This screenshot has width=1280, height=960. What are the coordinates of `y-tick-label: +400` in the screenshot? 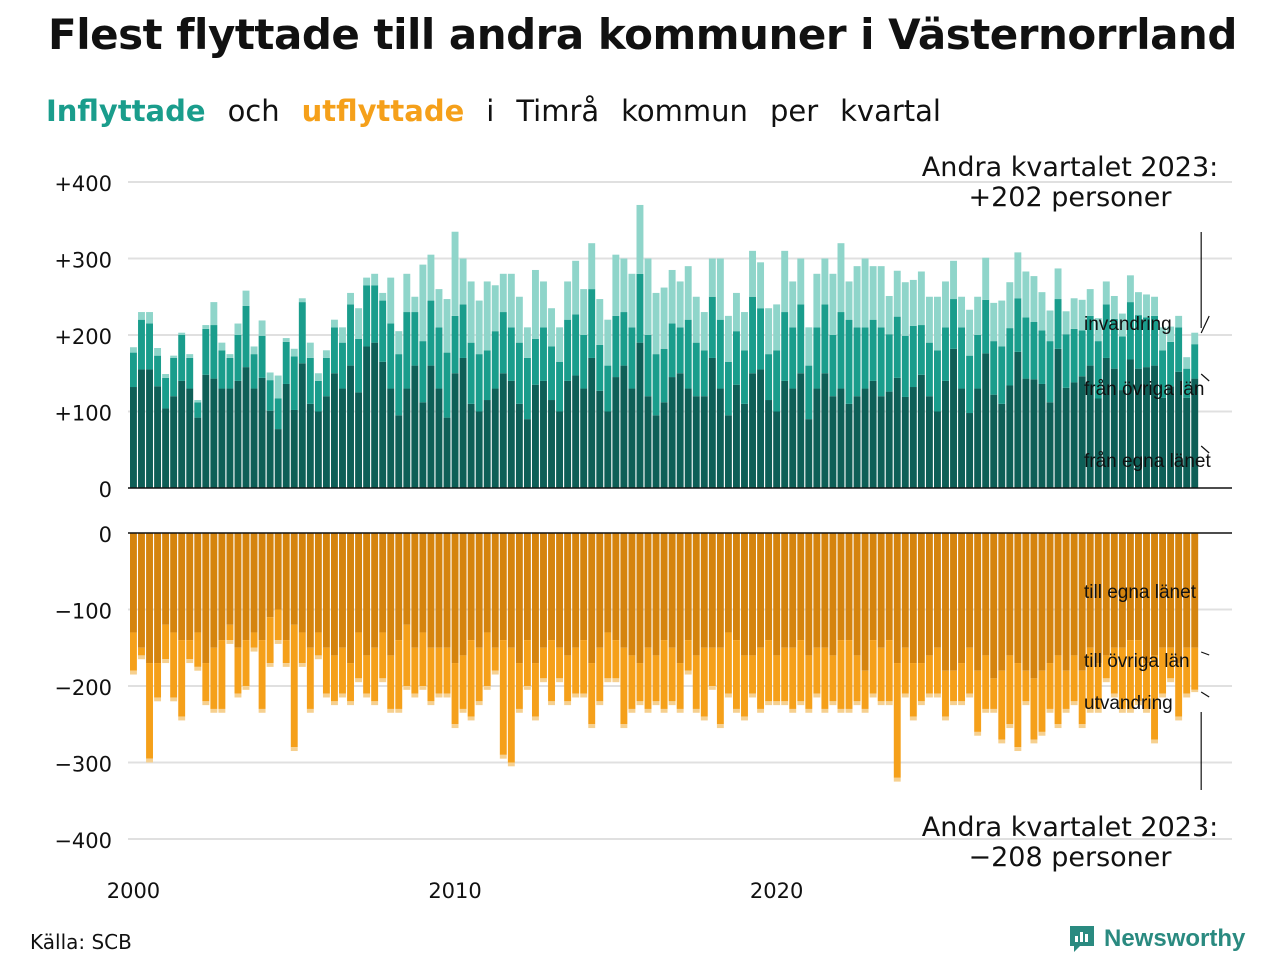 It's located at (83, 184).